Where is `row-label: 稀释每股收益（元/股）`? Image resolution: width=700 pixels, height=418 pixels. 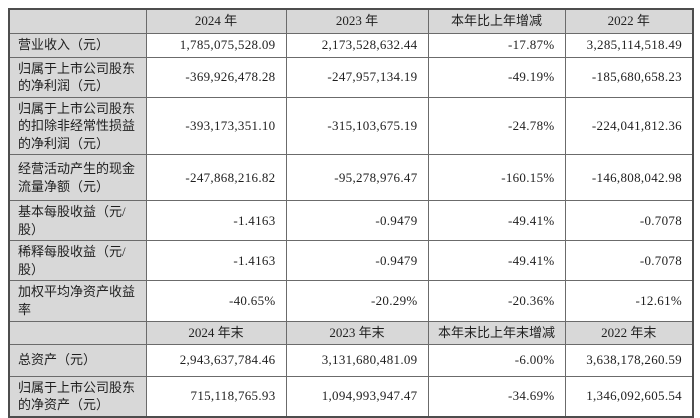
row-label: 稀释每股收益（元/股） is located at coordinates (77, 261).